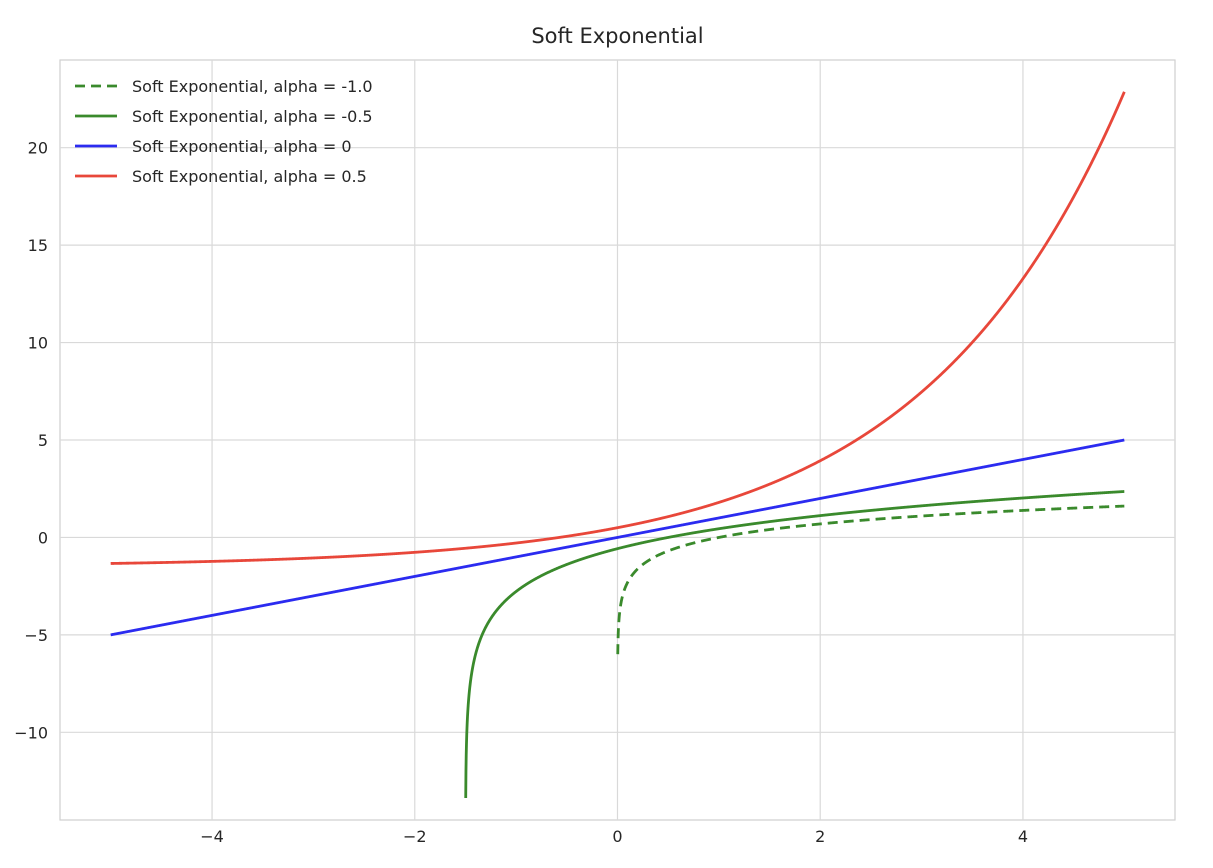  I want to click on legend-label-2: Soft Exponential, alpha = 0, so click(242, 146).